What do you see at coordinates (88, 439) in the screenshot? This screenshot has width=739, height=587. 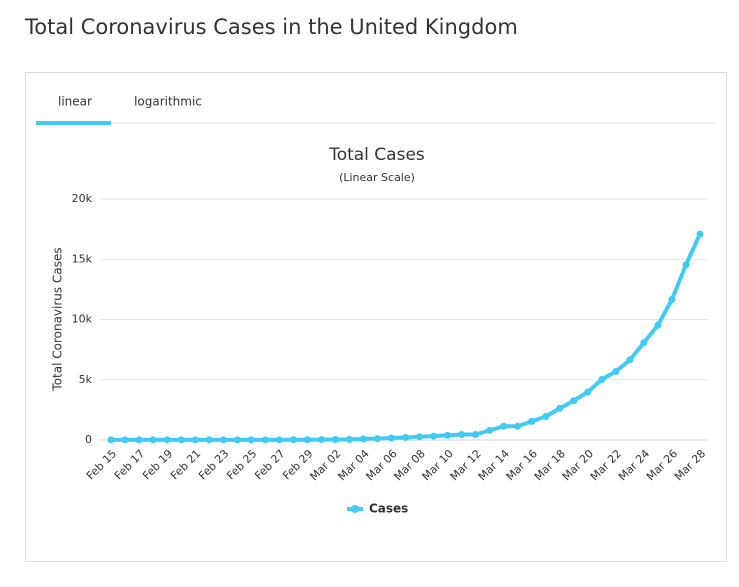 I see `y-tick-label: 0` at bounding box center [88, 439].